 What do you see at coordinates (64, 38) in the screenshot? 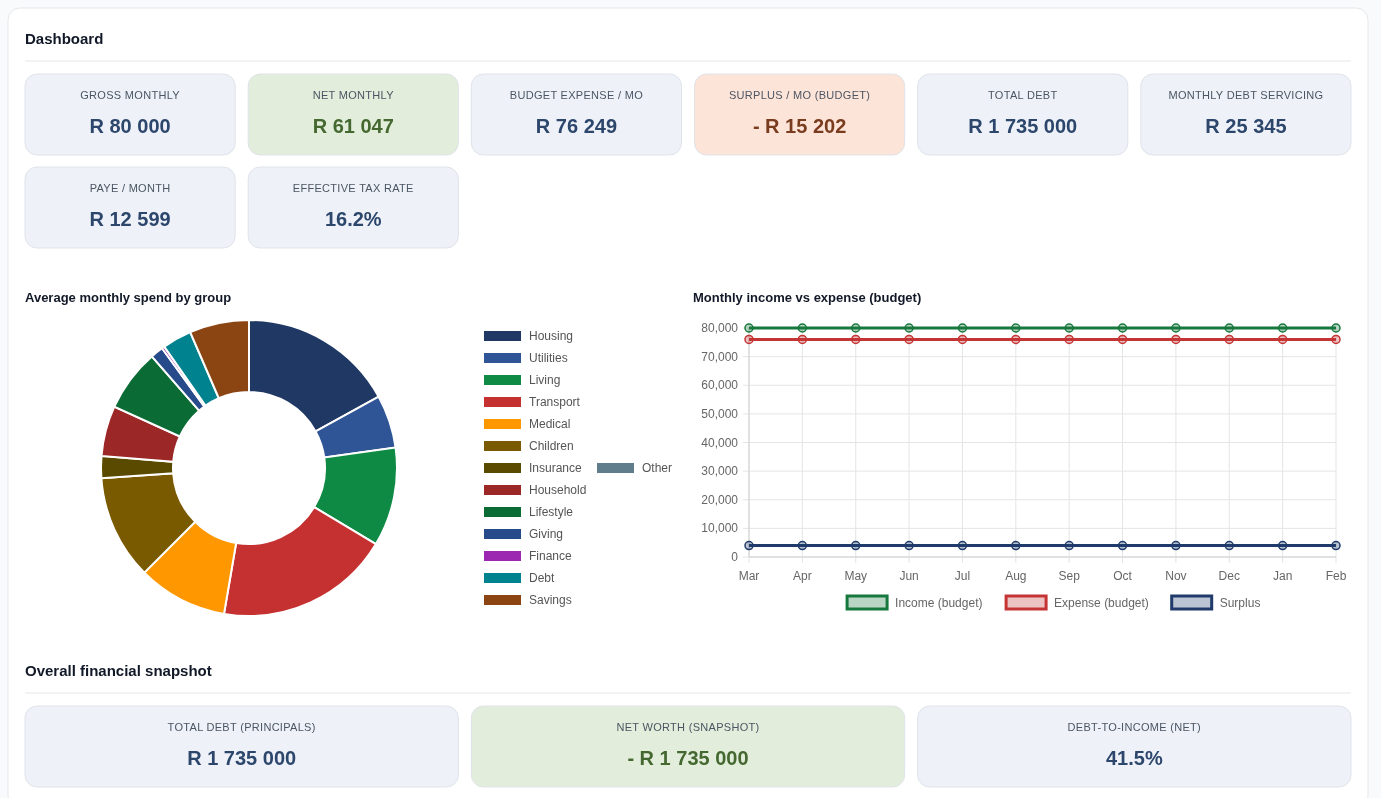
I see `text: Dashboard` at bounding box center [64, 38].